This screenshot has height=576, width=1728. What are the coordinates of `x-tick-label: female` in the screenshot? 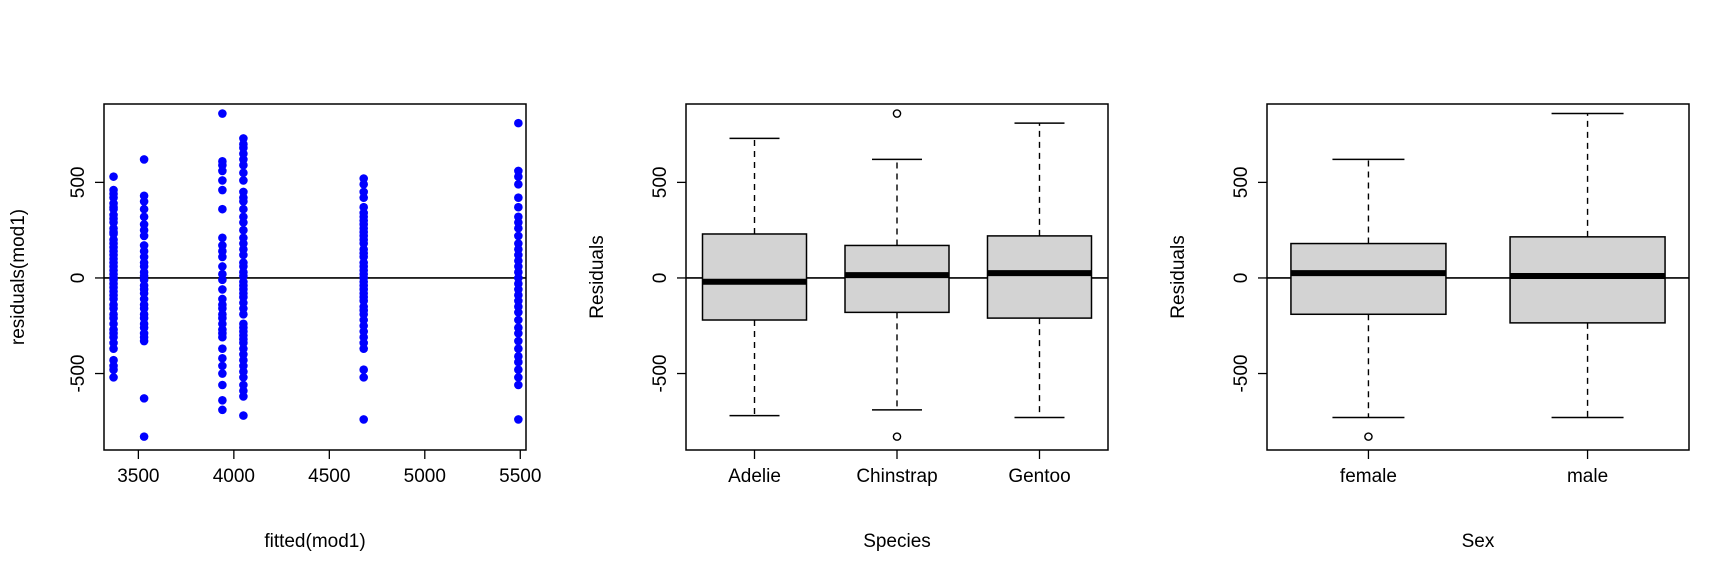 It's located at (1368, 476).